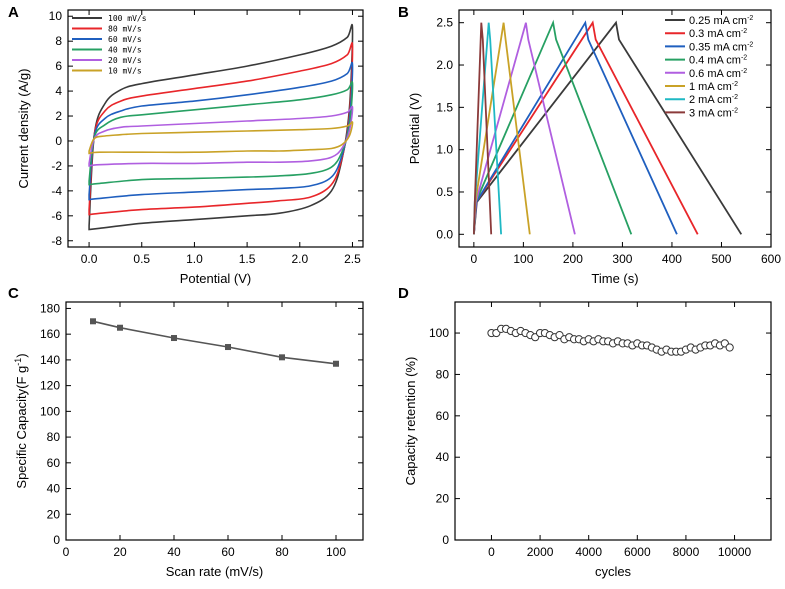  What do you see at coordinates (444, 234) in the screenshot?
I see `y-tick-label: 0.0` at bounding box center [444, 234].